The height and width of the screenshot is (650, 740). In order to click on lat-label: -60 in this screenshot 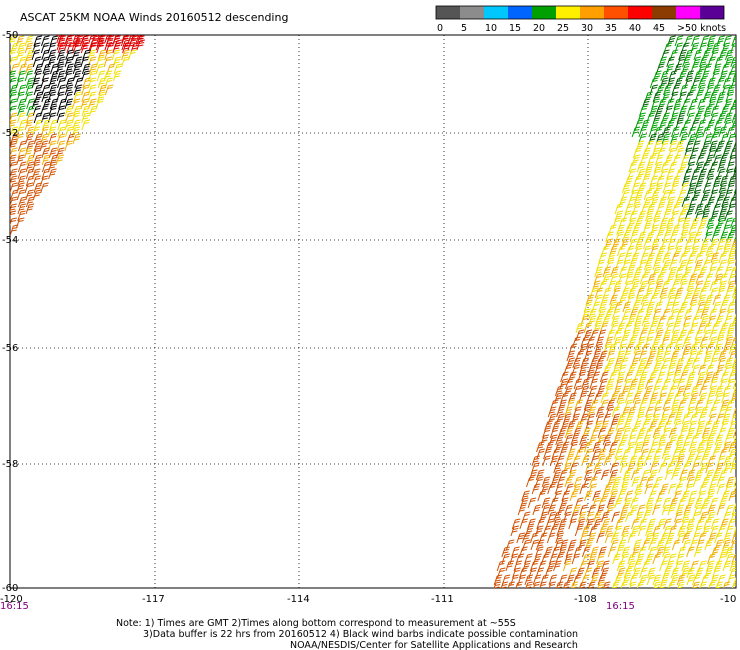, I will do `click(10, 588)`.